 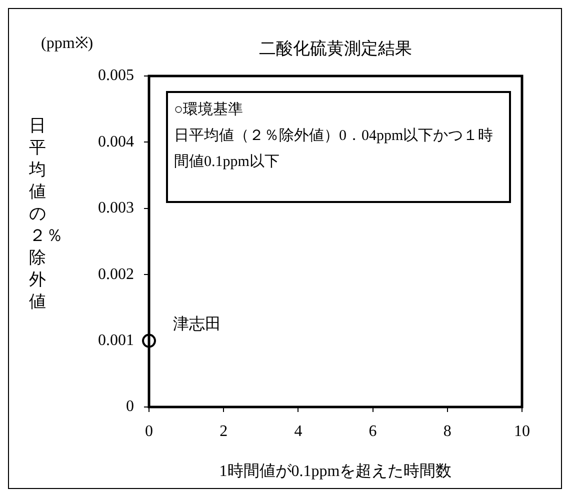 What do you see at coordinates (116, 208) in the screenshot?
I see `y-tick-label: 0.003` at bounding box center [116, 208].